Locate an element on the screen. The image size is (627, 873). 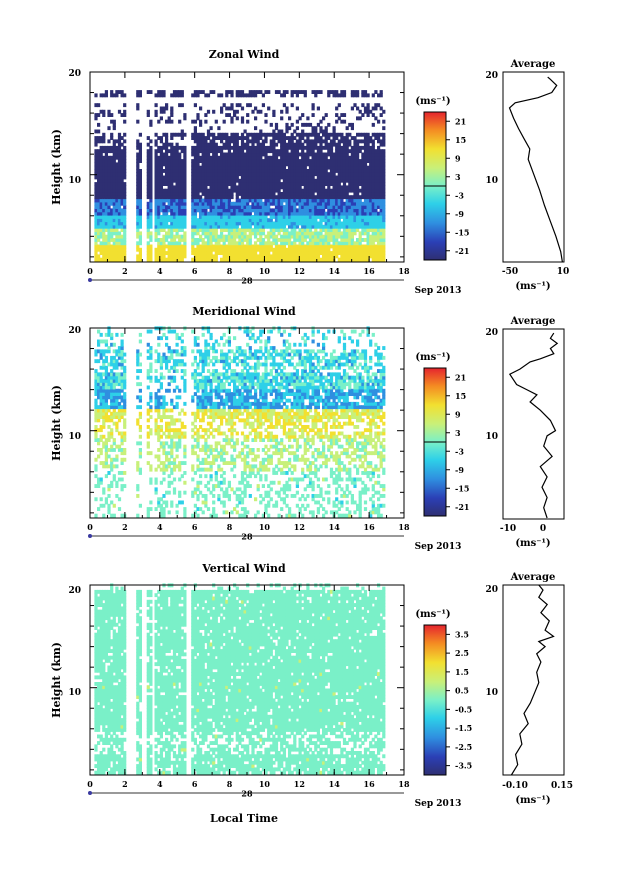
profile-zonal: Average 20 10 -50 10 (ms⁻¹) is located at coordinates (527, 175).